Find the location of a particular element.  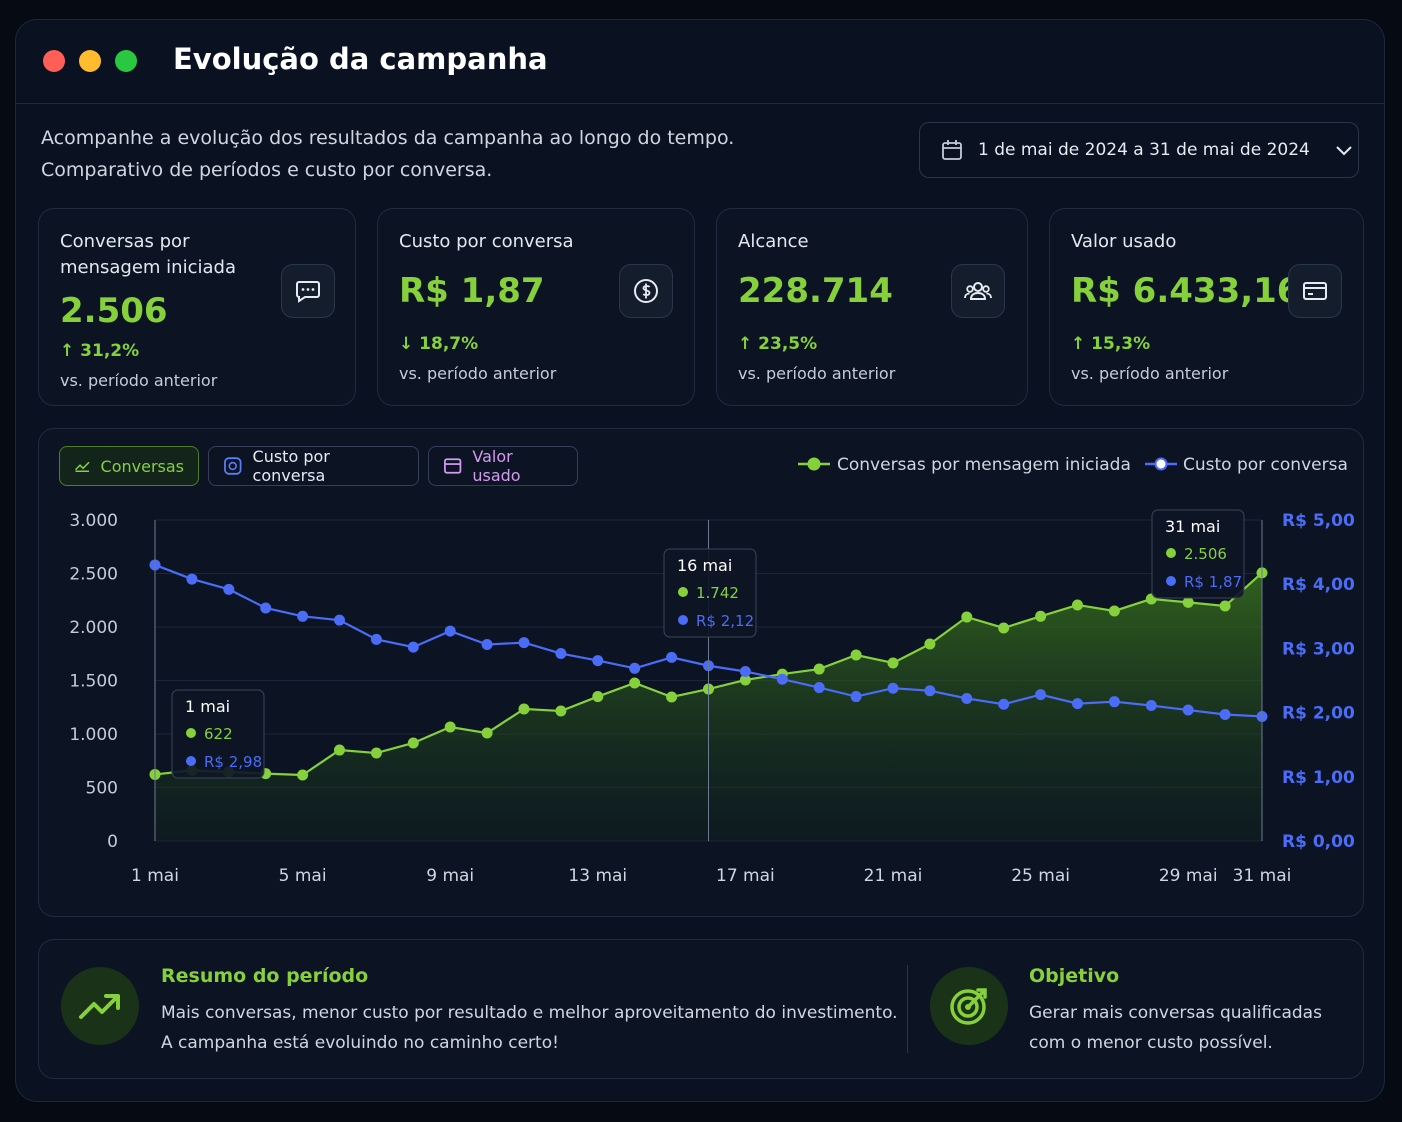

kpi-change: ↓ 18,7% is located at coordinates (439, 344).